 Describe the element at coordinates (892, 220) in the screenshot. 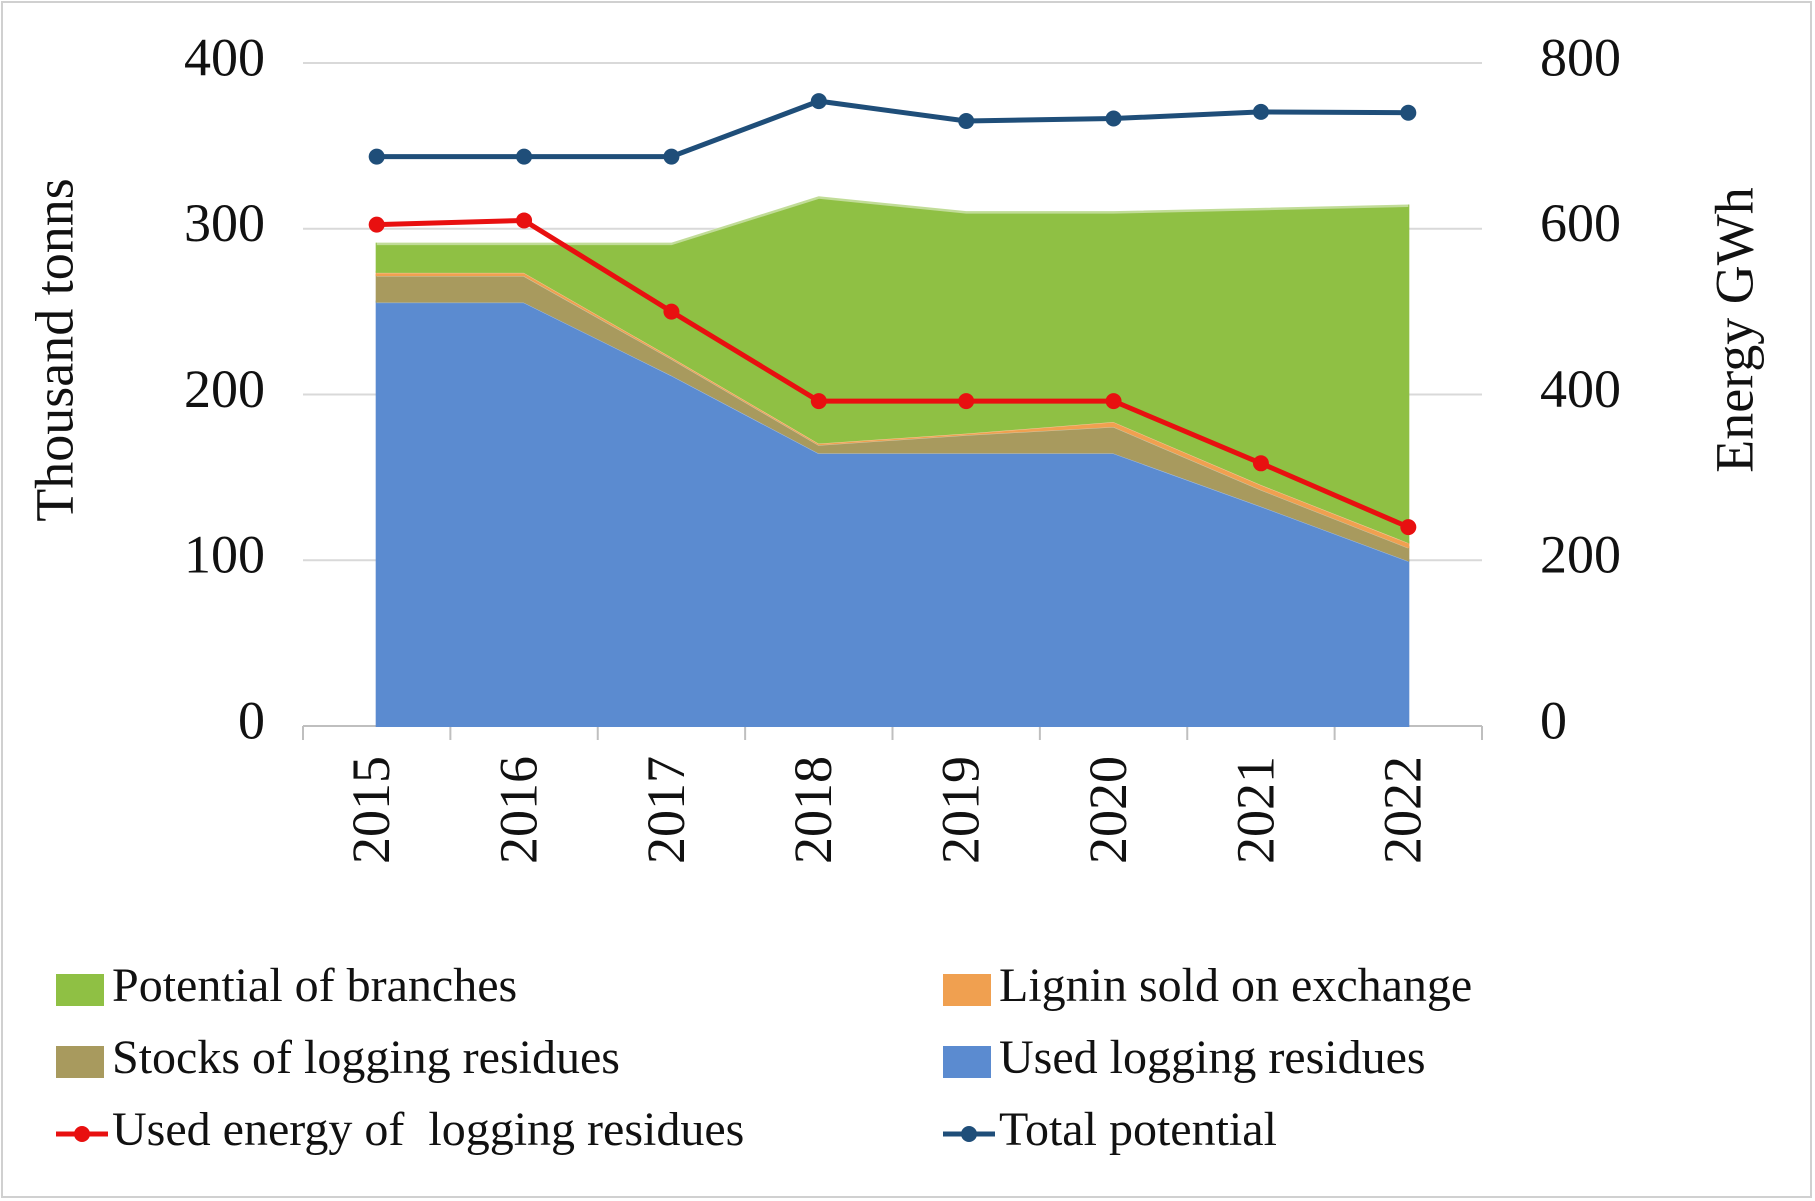

I see `area-edge` at that location.